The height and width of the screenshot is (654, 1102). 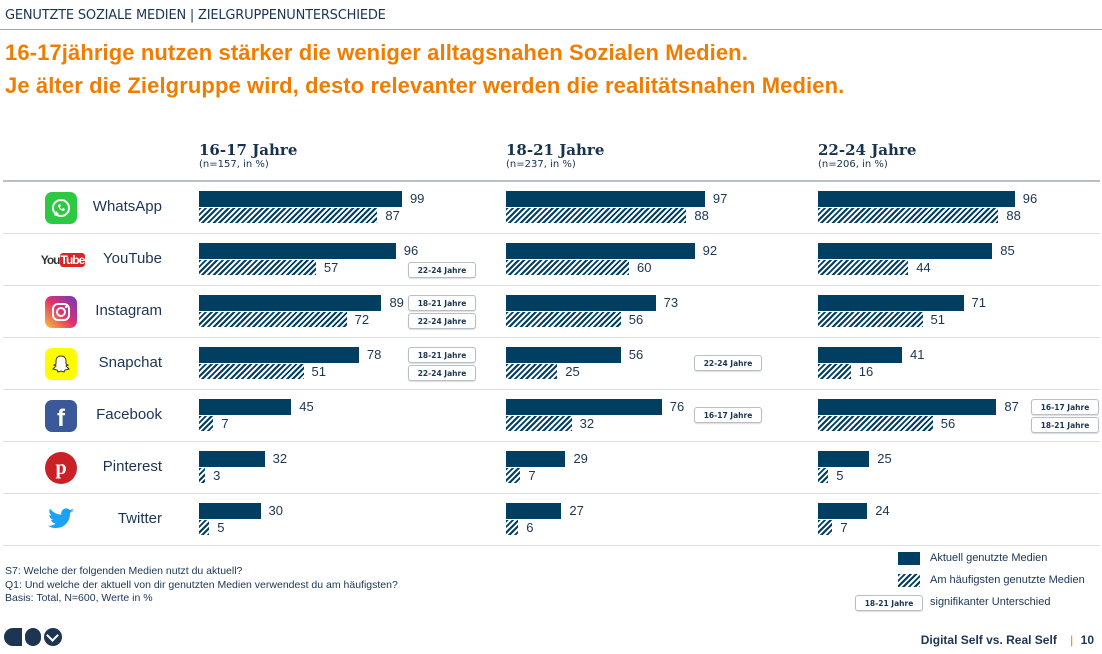 I want to click on value-label-most-used: 5, so click(x=840, y=475).